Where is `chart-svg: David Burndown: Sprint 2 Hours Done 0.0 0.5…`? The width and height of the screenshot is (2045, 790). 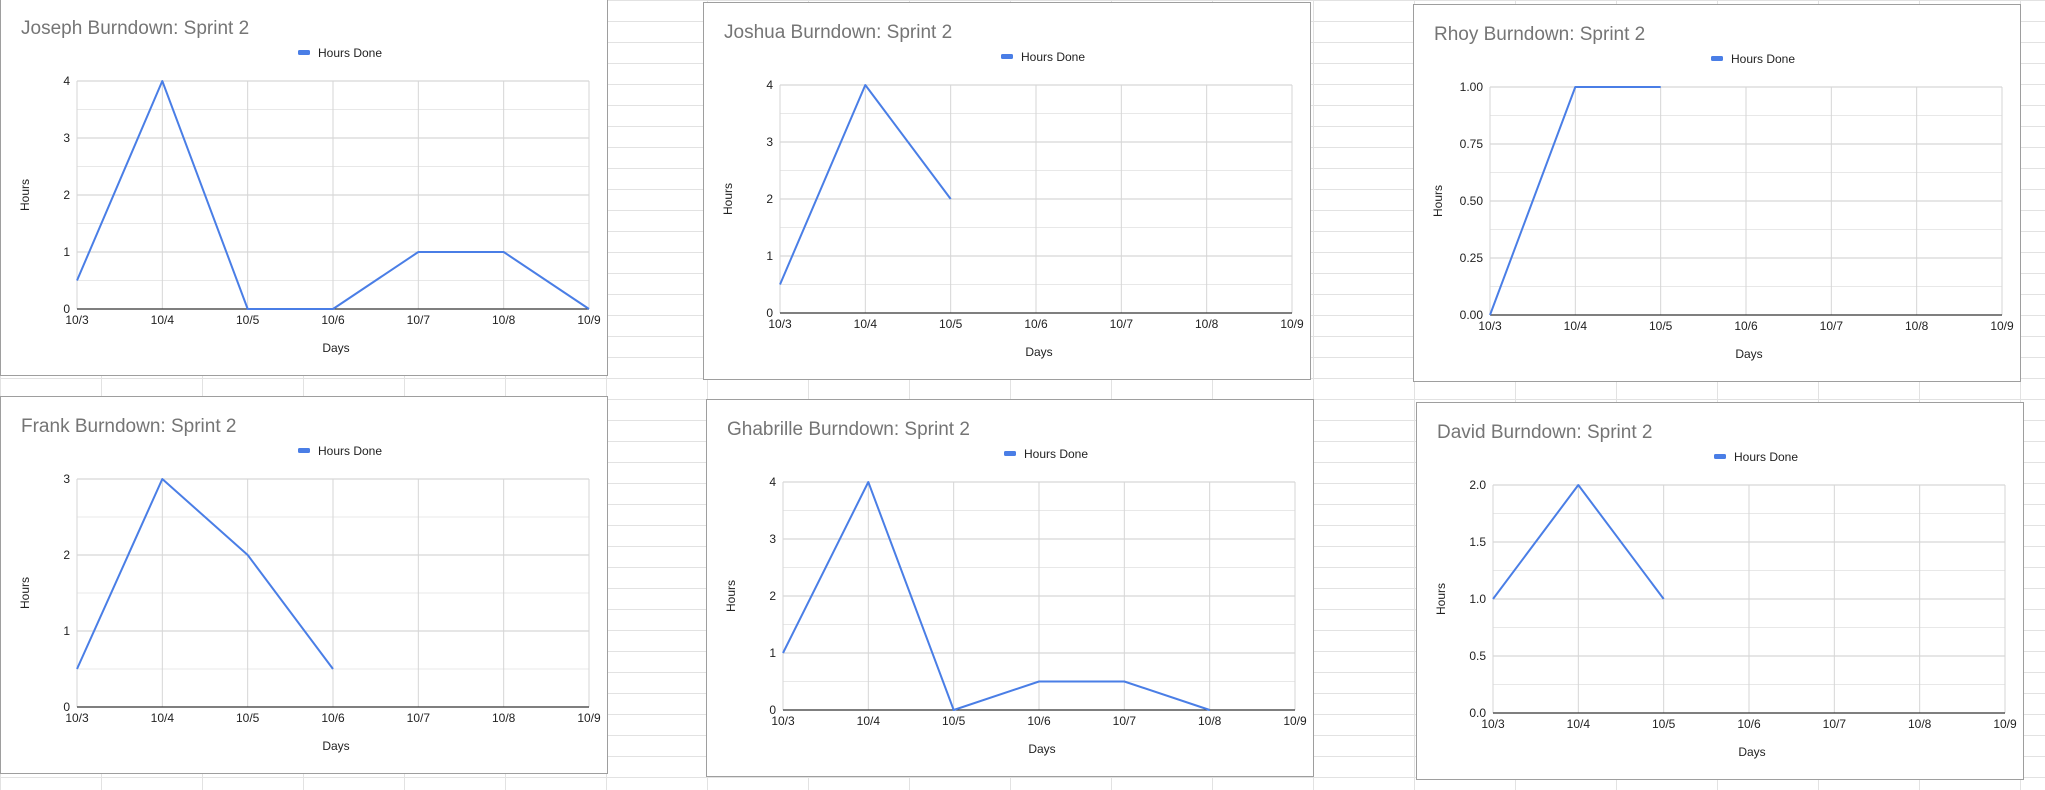 chart-svg: David Burndown: Sprint 2 Hours Done 0.0 0.5… is located at coordinates (1725, 590).